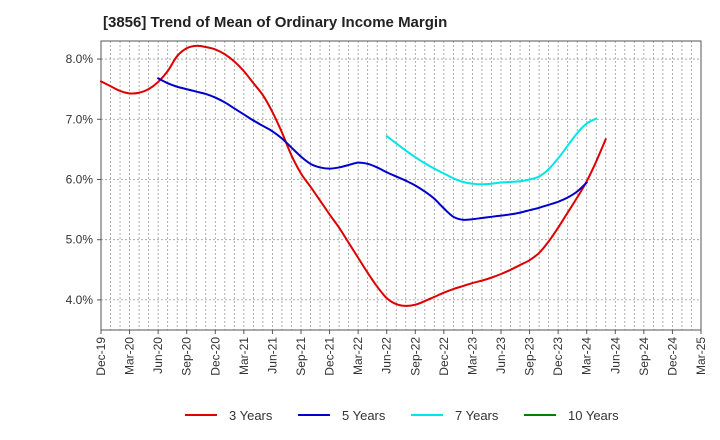 The width and height of the screenshot is (720, 440). Describe the element at coordinates (130, 356) in the screenshot. I see `x-tick-label: Mar-20` at that location.